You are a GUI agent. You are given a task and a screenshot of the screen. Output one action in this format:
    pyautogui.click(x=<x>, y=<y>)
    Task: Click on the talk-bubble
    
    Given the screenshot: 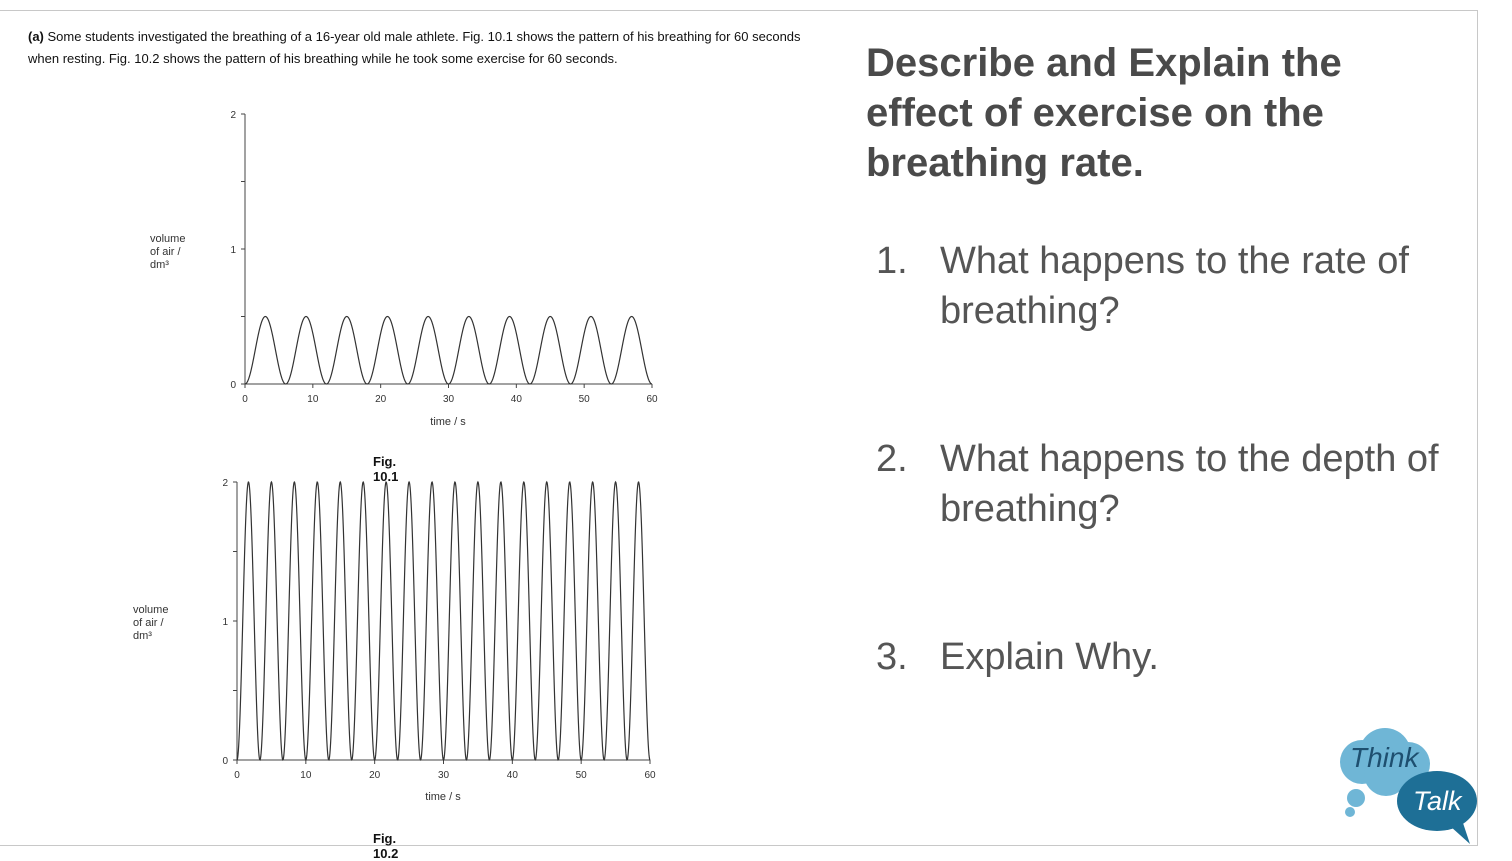 What is the action you would take?
    pyautogui.click(x=1437, y=807)
    